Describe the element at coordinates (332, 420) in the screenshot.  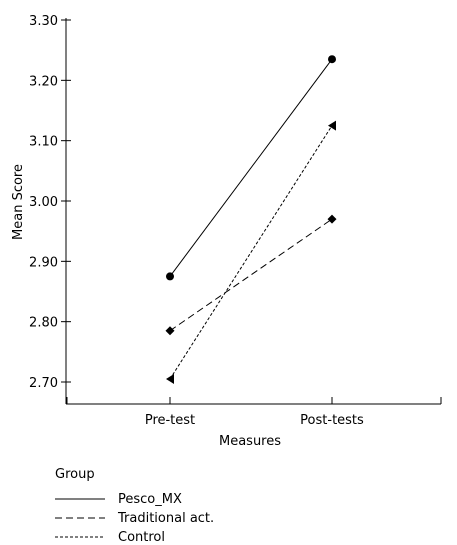
I see `x-tick-label: Post-tests` at that location.